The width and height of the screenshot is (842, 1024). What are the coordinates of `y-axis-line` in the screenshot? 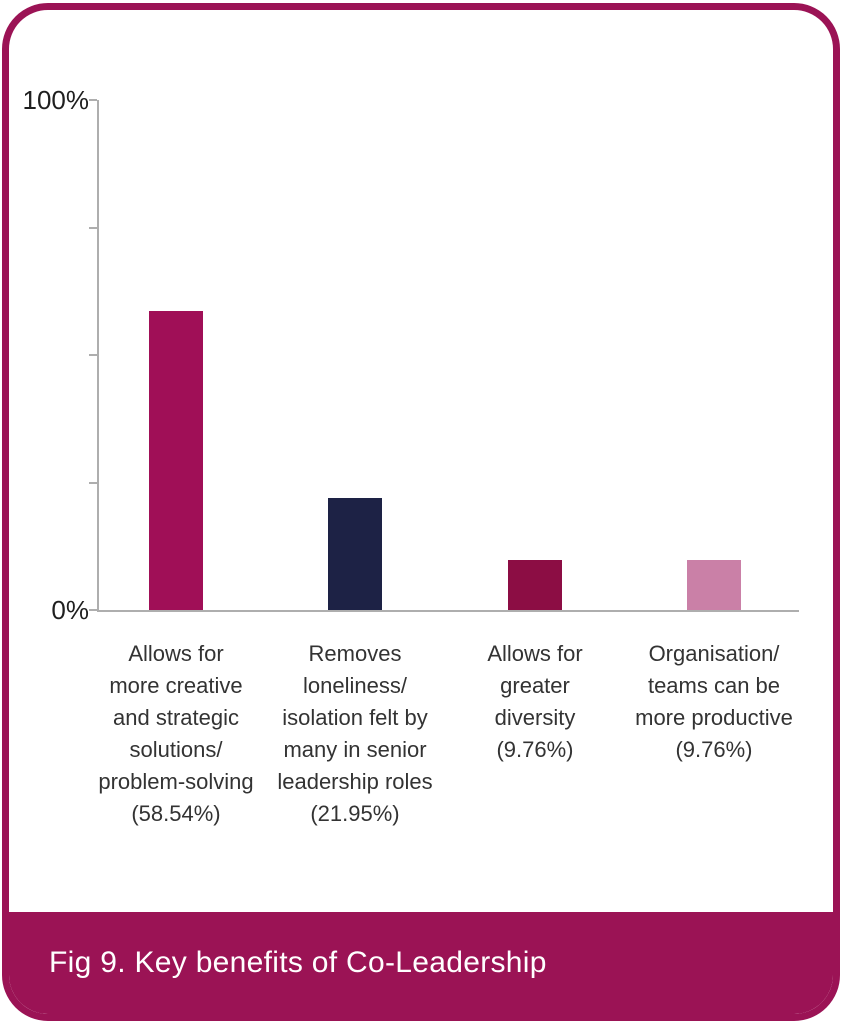 It's located at (98, 355).